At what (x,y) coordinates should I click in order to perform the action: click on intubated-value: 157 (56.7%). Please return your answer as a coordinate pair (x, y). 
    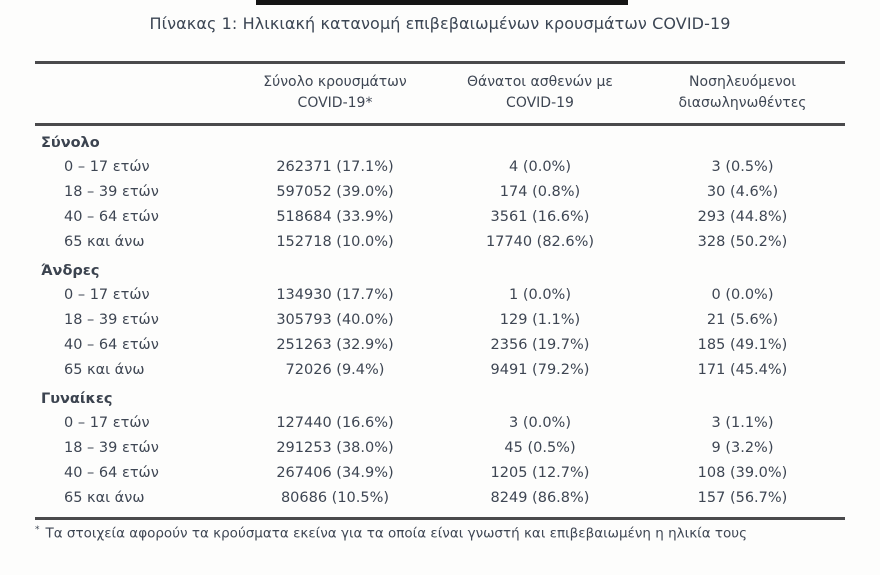
    Looking at the image, I should click on (742, 497).